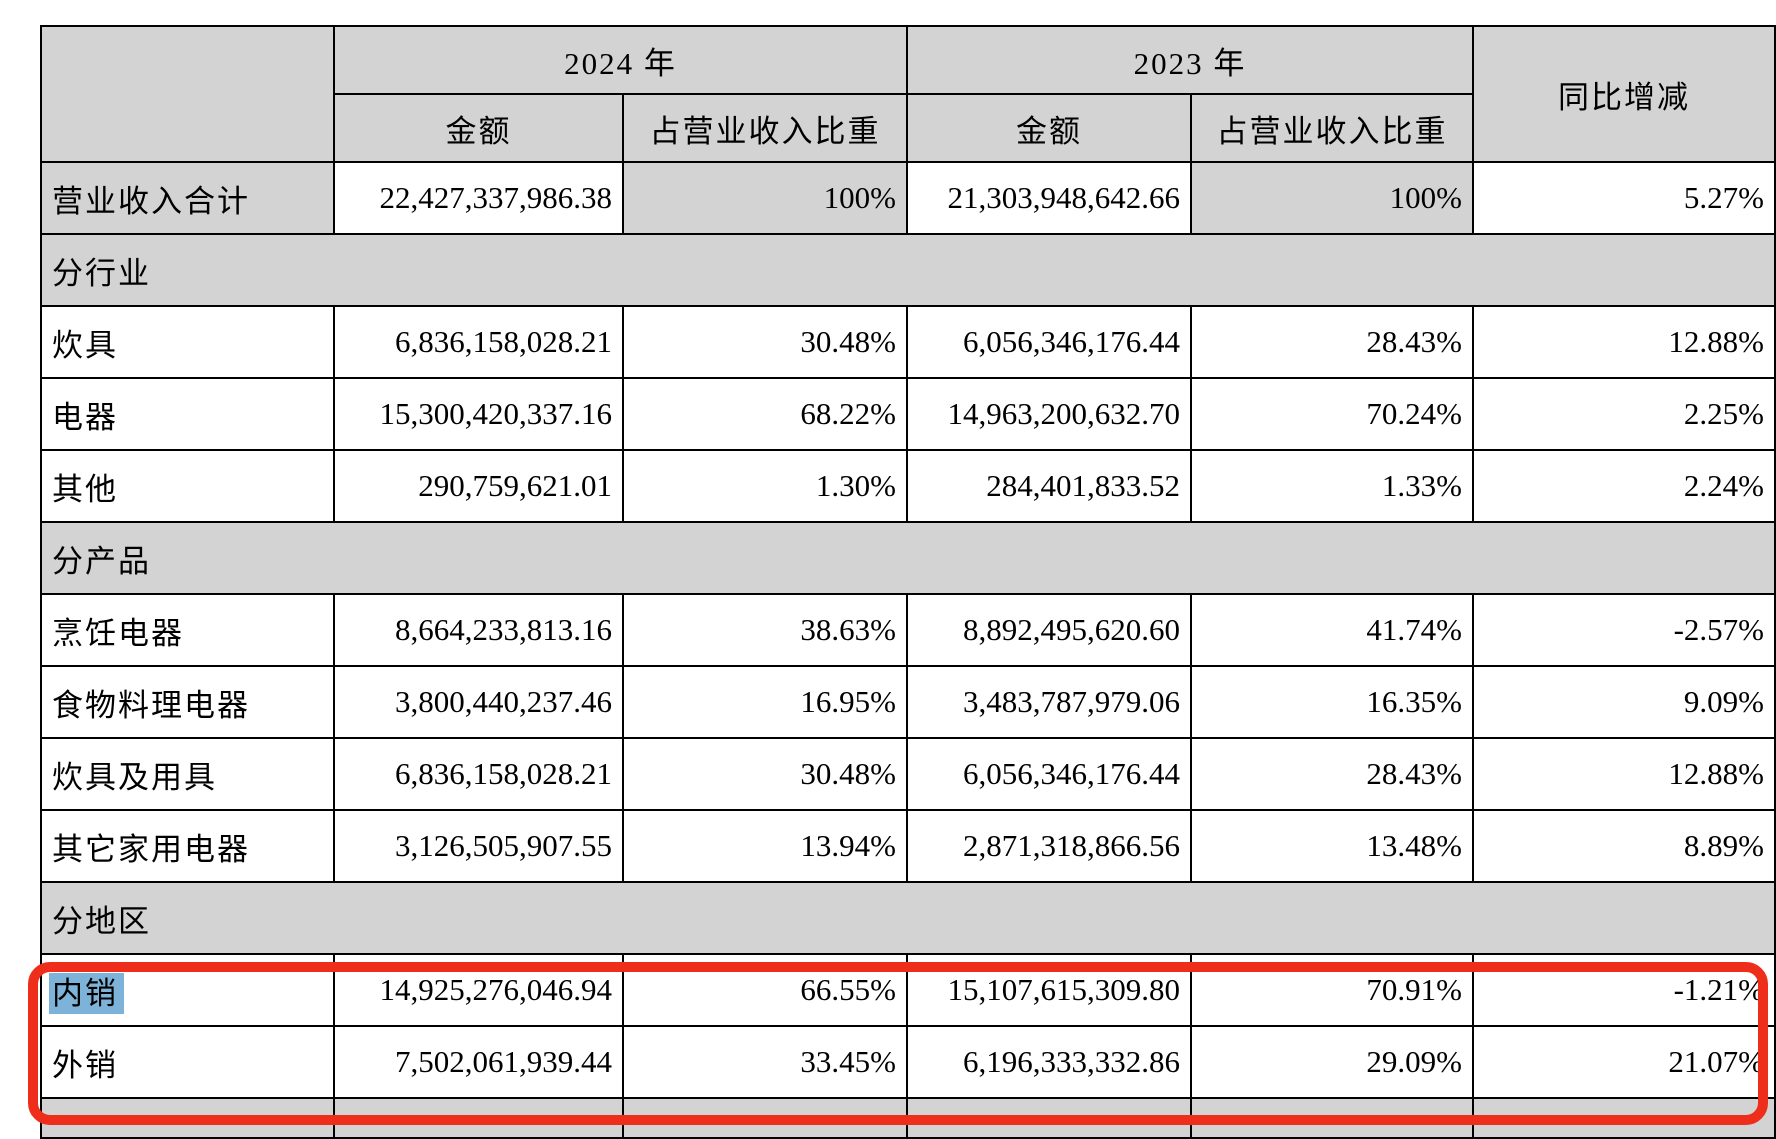  I want to click on amount-2023-cell: 3,483,787,979.06, so click(1049, 702).